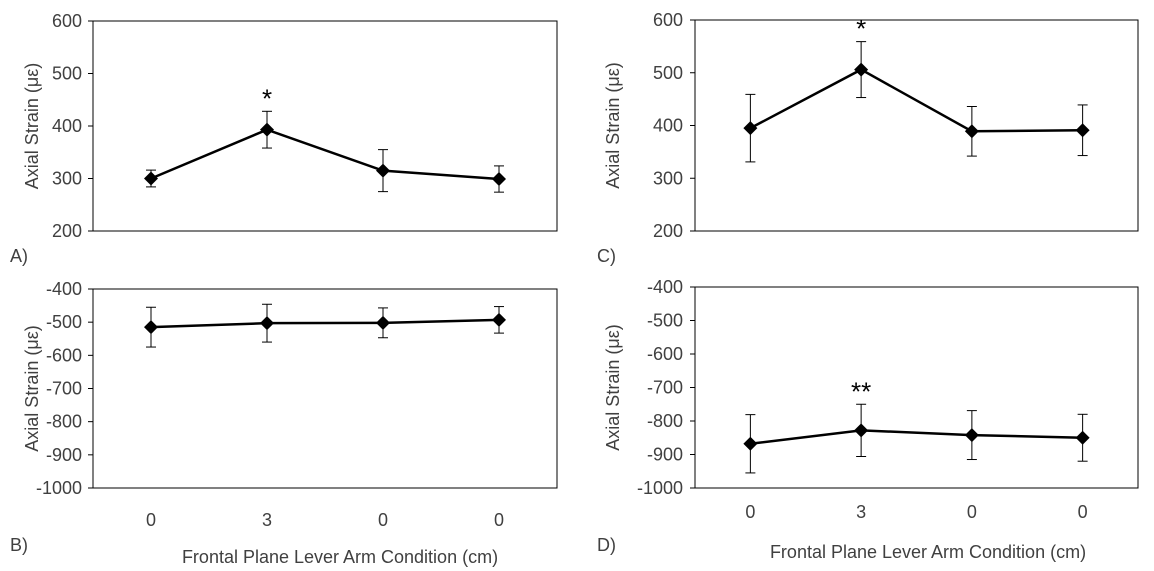 The width and height of the screenshot is (1154, 571). I want to click on panel-c-series-line, so click(916, 100).